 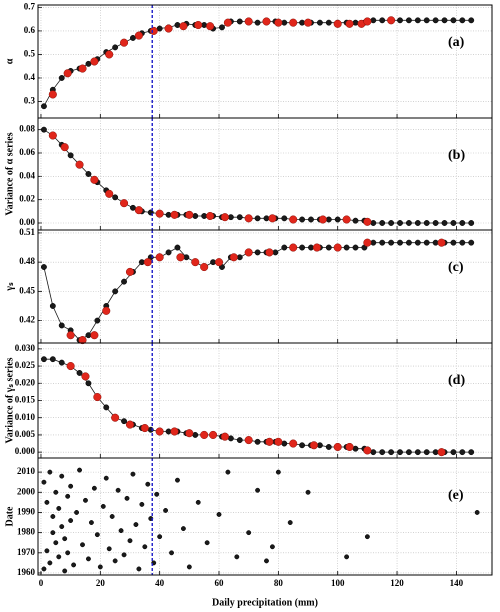 I want to click on panel-label: (c), so click(x=456, y=267).